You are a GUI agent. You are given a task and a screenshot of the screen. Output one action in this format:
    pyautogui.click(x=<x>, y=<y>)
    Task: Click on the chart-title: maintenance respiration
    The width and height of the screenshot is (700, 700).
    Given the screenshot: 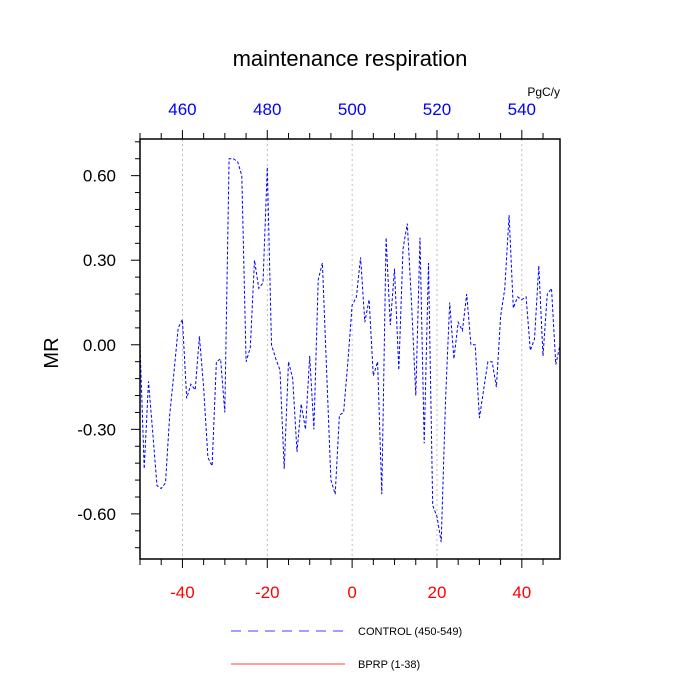 What is the action you would take?
    pyautogui.click(x=350, y=58)
    